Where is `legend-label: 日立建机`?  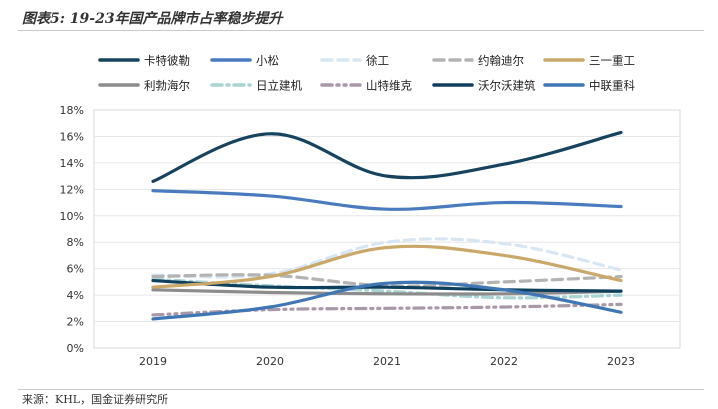
legend-label: 日立建机 is located at coordinates (279, 86).